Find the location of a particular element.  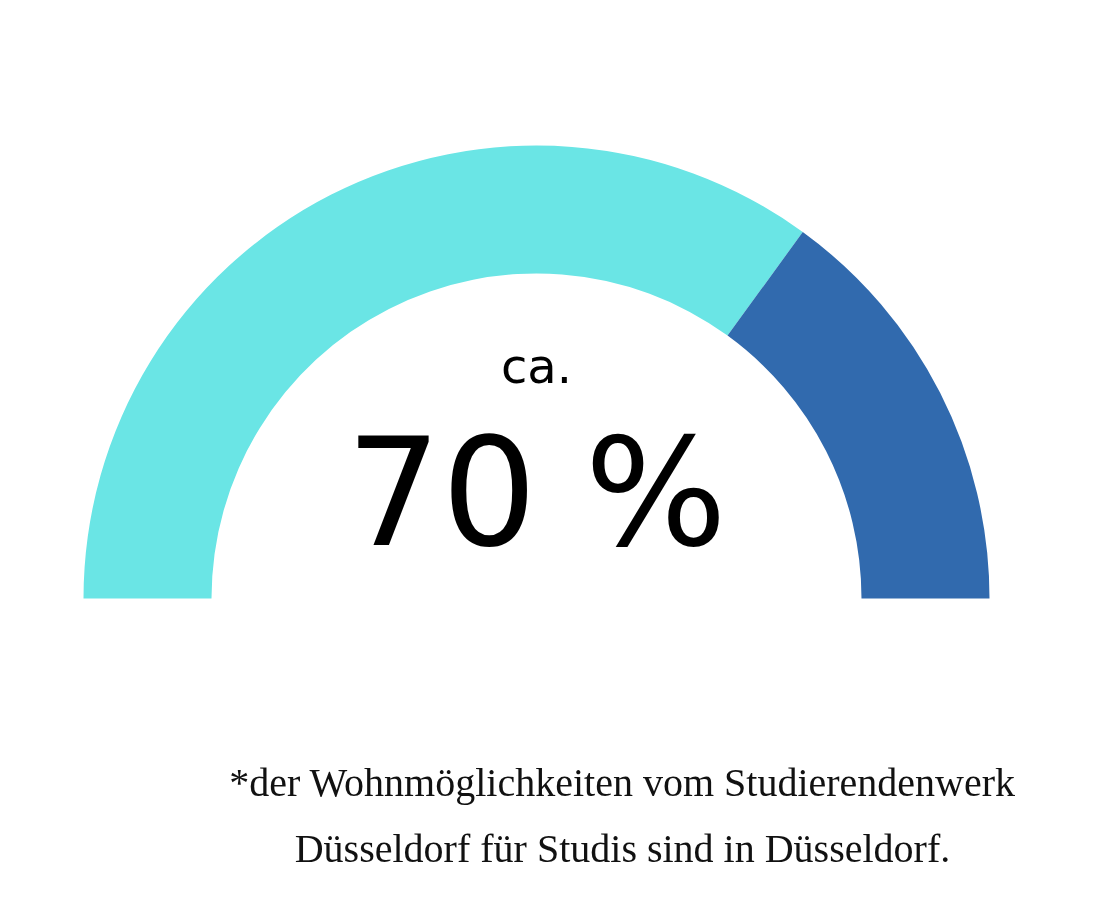

text: *der Wohnmöglichkeiten vom Studierendenwerk Düsseldorf für Studis sind in Düsseldorf. is located at coordinates (622, 815).